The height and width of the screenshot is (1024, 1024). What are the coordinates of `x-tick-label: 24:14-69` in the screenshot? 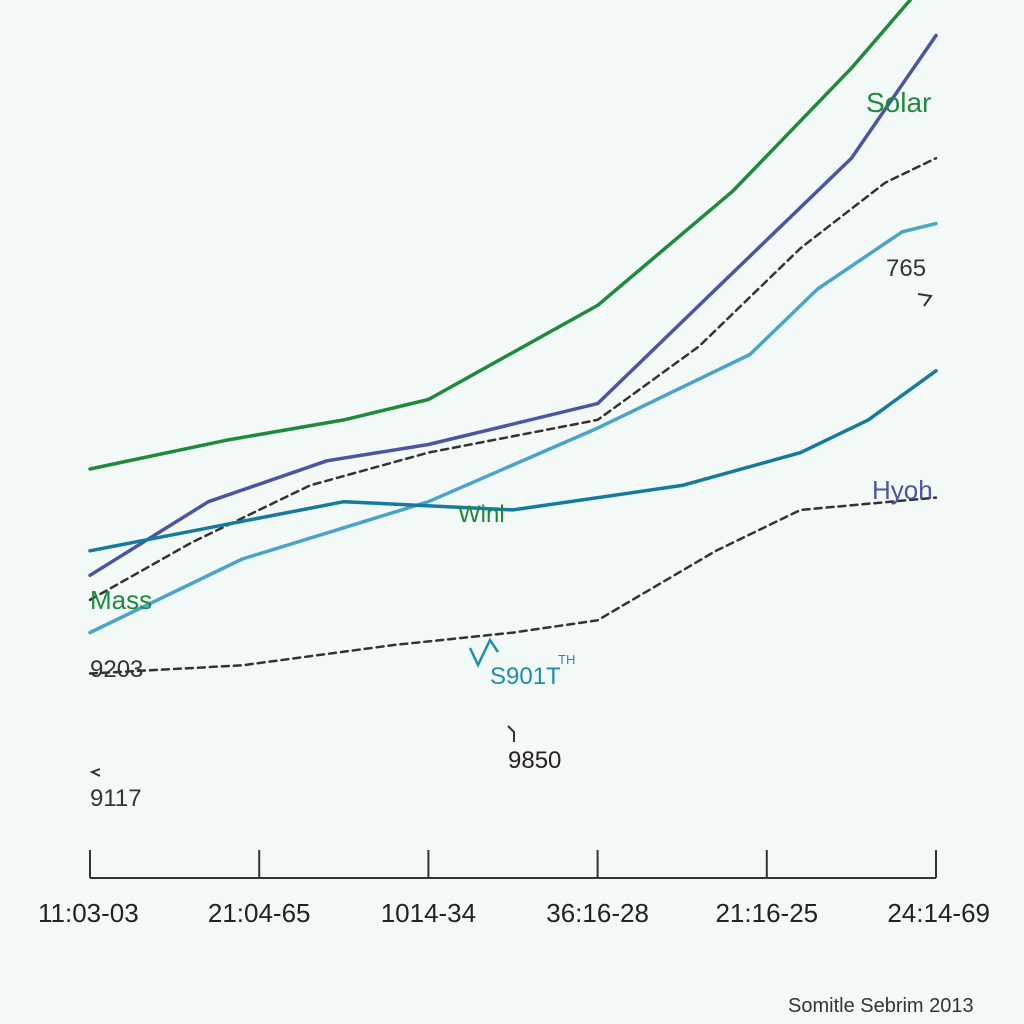 It's located at (938, 913).